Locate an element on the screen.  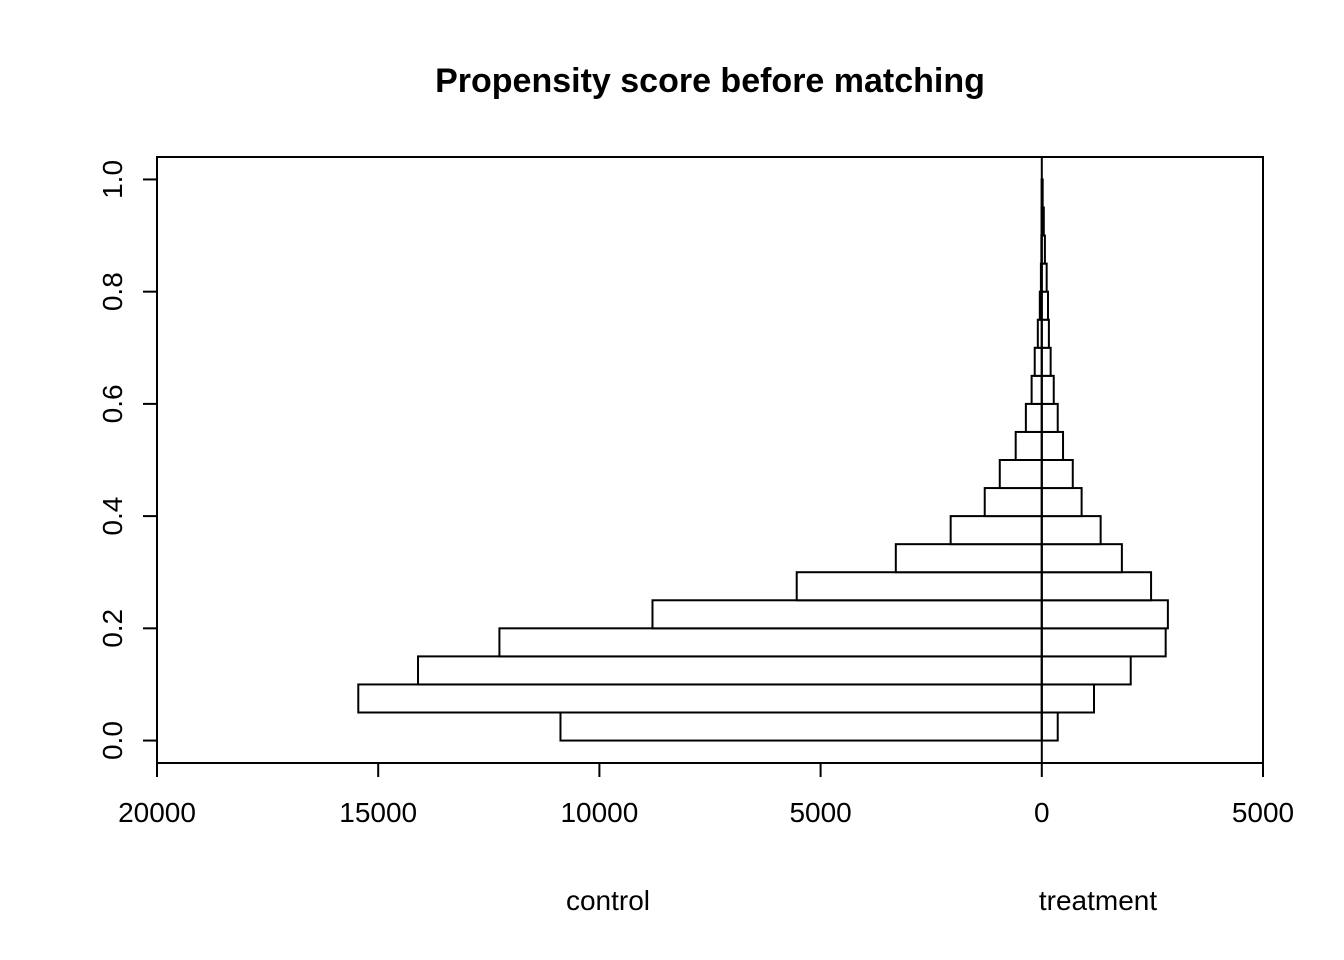
y-tick-label: 0.8 is located at coordinates (112, 291).